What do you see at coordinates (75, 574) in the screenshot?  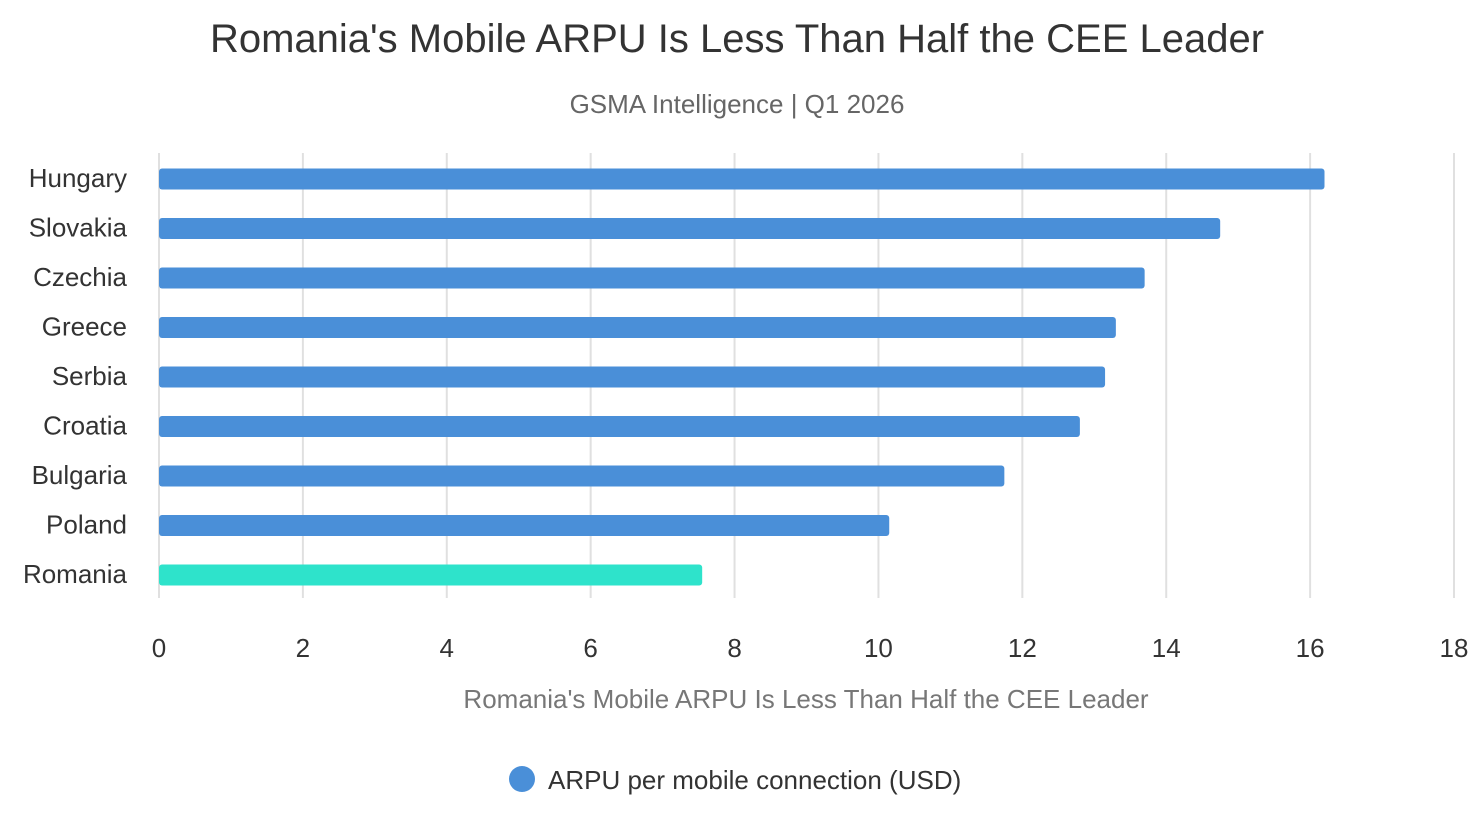 I see `category-label: Romania` at bounding box center [75, 574].